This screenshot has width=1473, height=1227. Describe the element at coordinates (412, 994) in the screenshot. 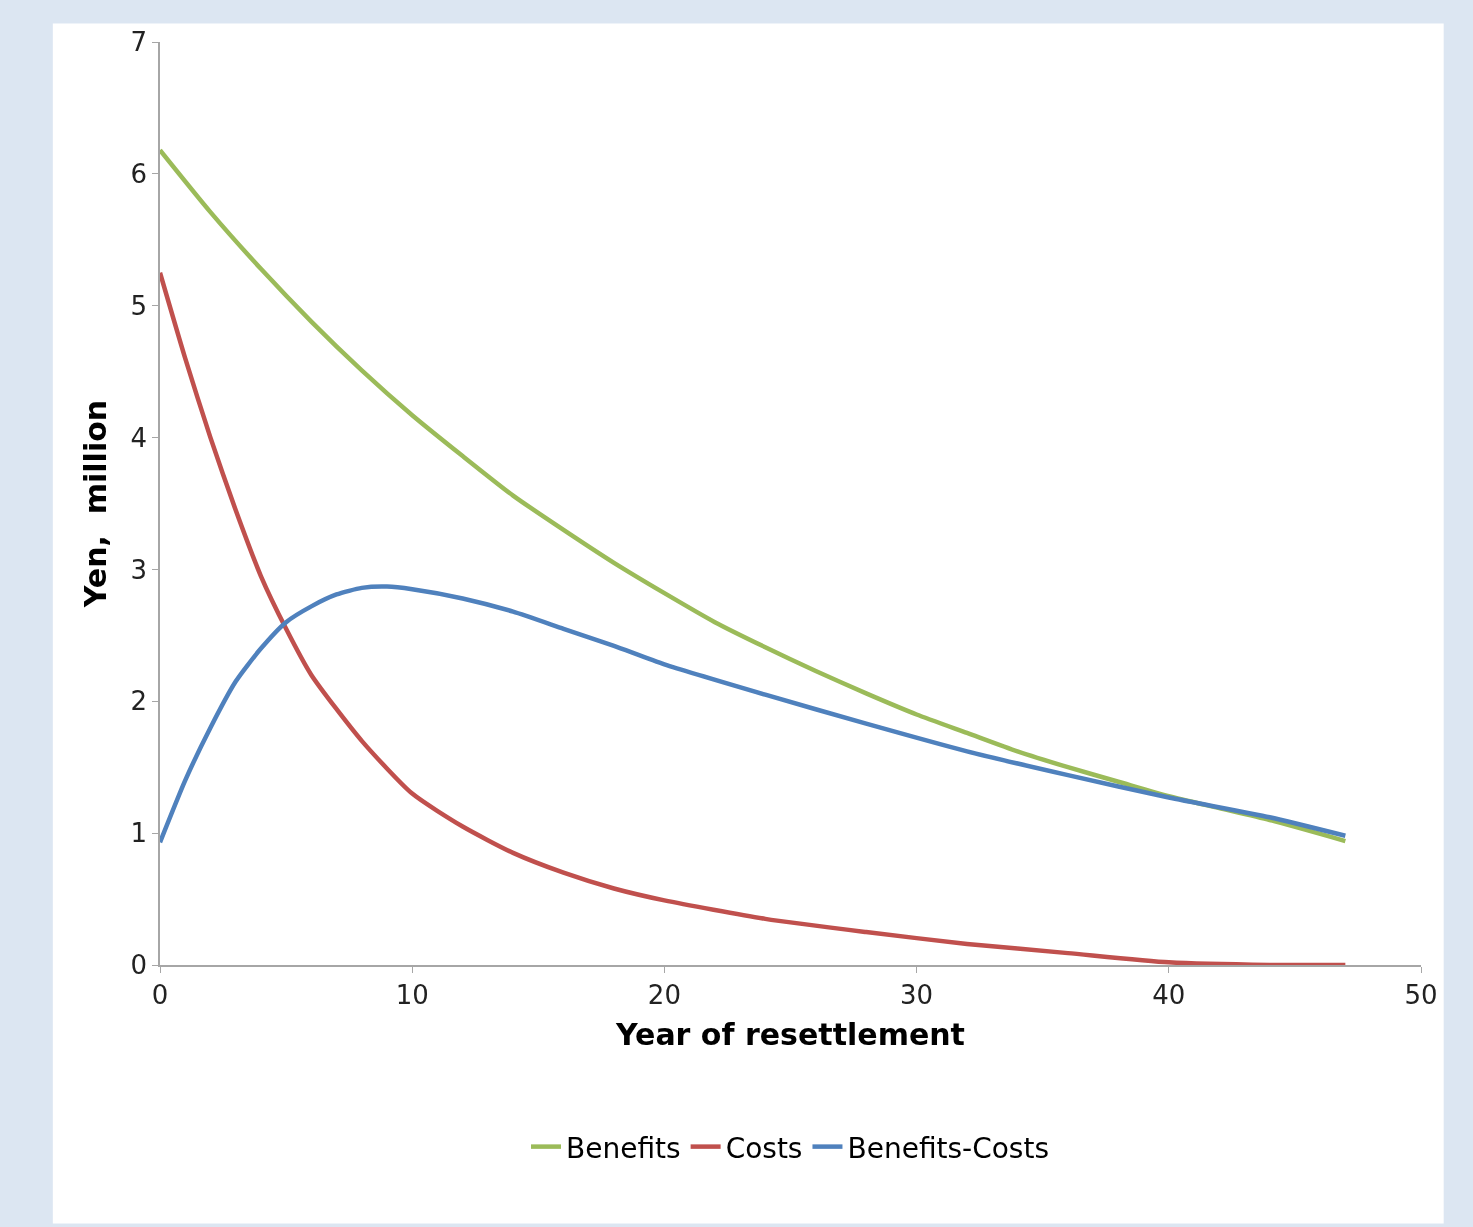

I see `x-tick-label: 10` at that location.